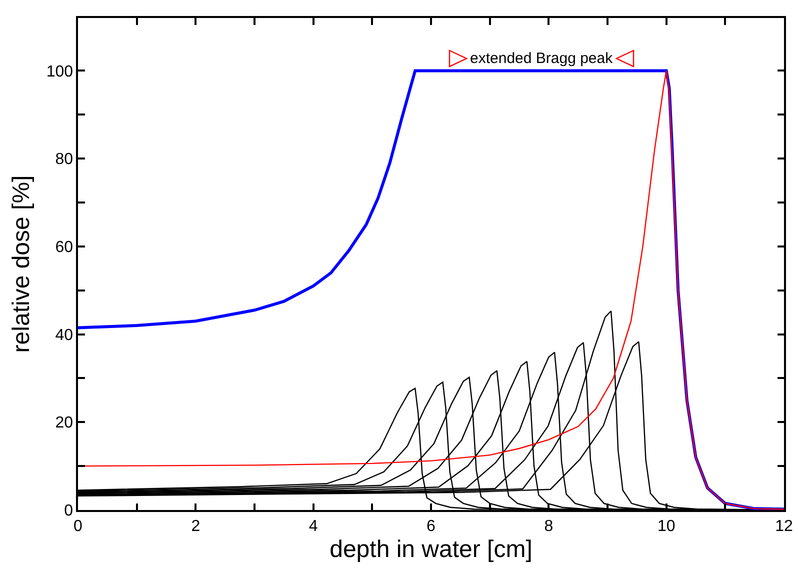  I want to click on x-tick-label: 8, so click(549, 526).